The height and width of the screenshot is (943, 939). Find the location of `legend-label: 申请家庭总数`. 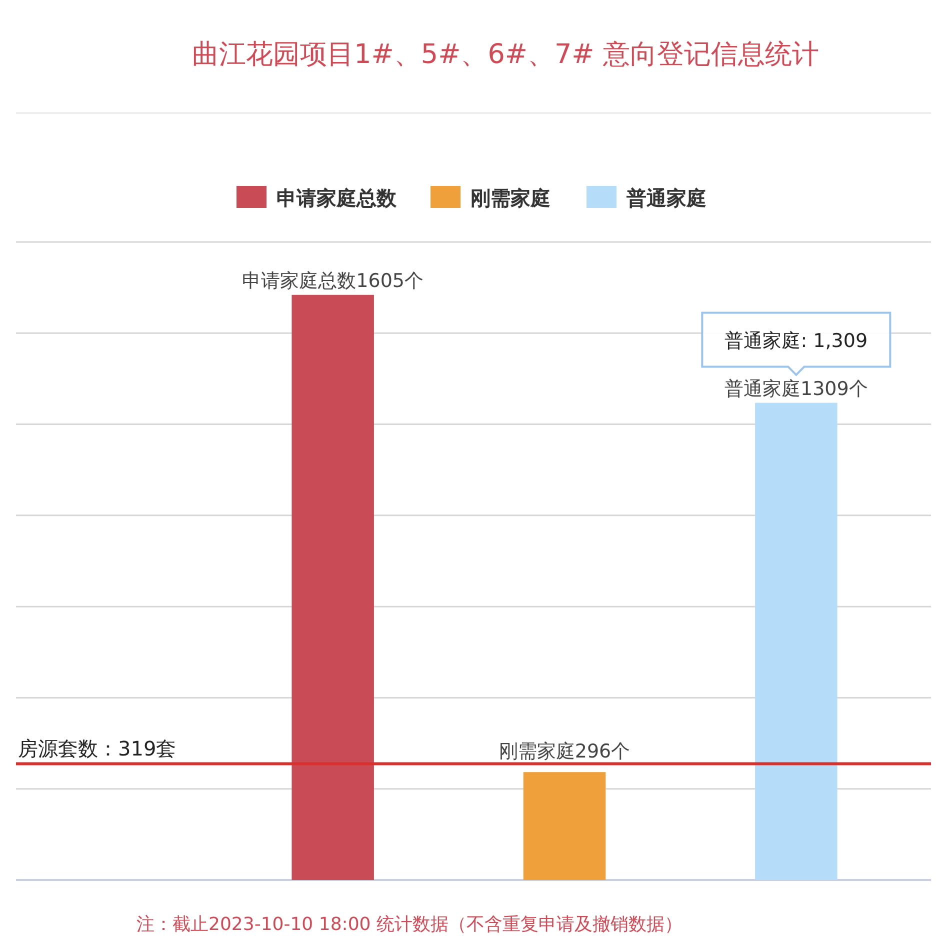

legend-label: 申请家庭总数 is located at coordinates (337, 198).